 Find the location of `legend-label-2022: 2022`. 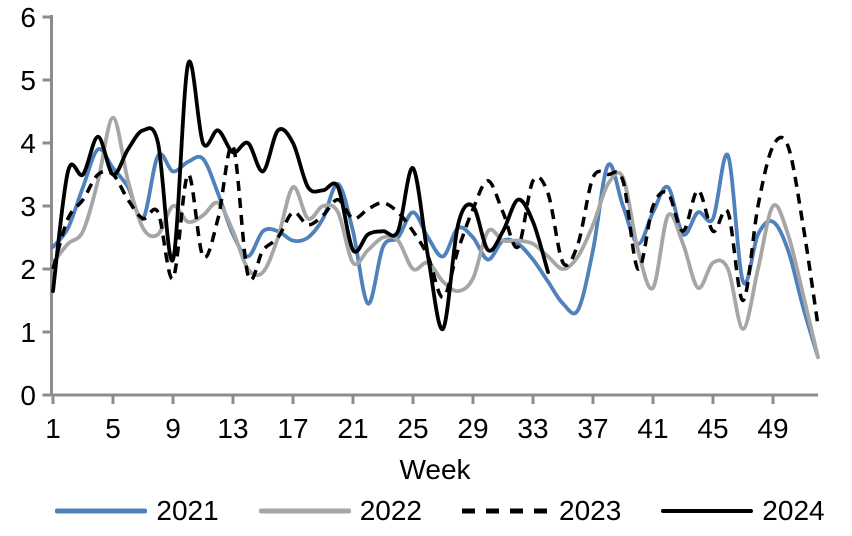

legend-label-2022: 2022 is located at coordinates (390, 510).